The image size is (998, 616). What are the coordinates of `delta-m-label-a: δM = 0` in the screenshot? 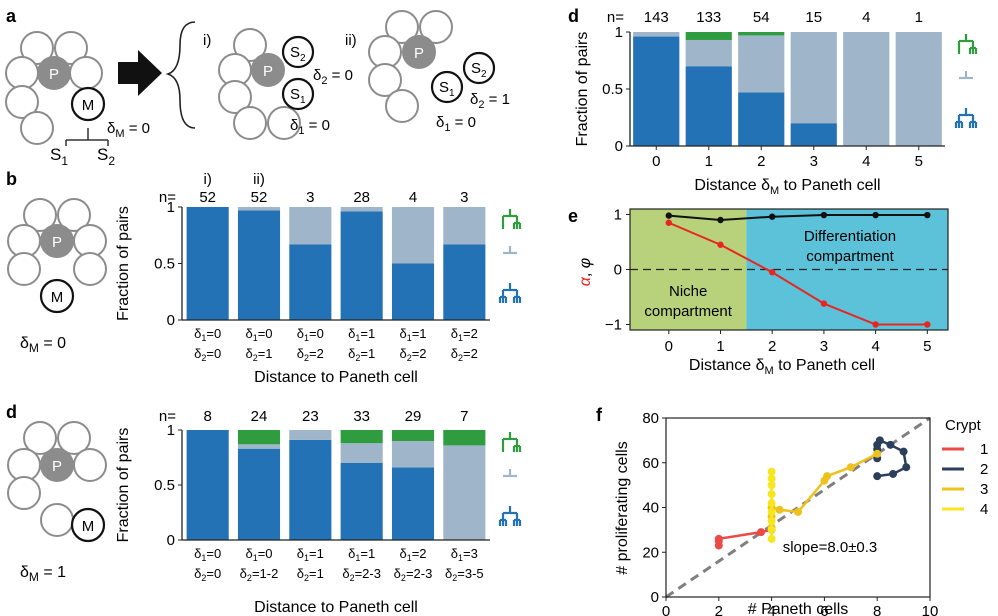 It's located at (128, 130).